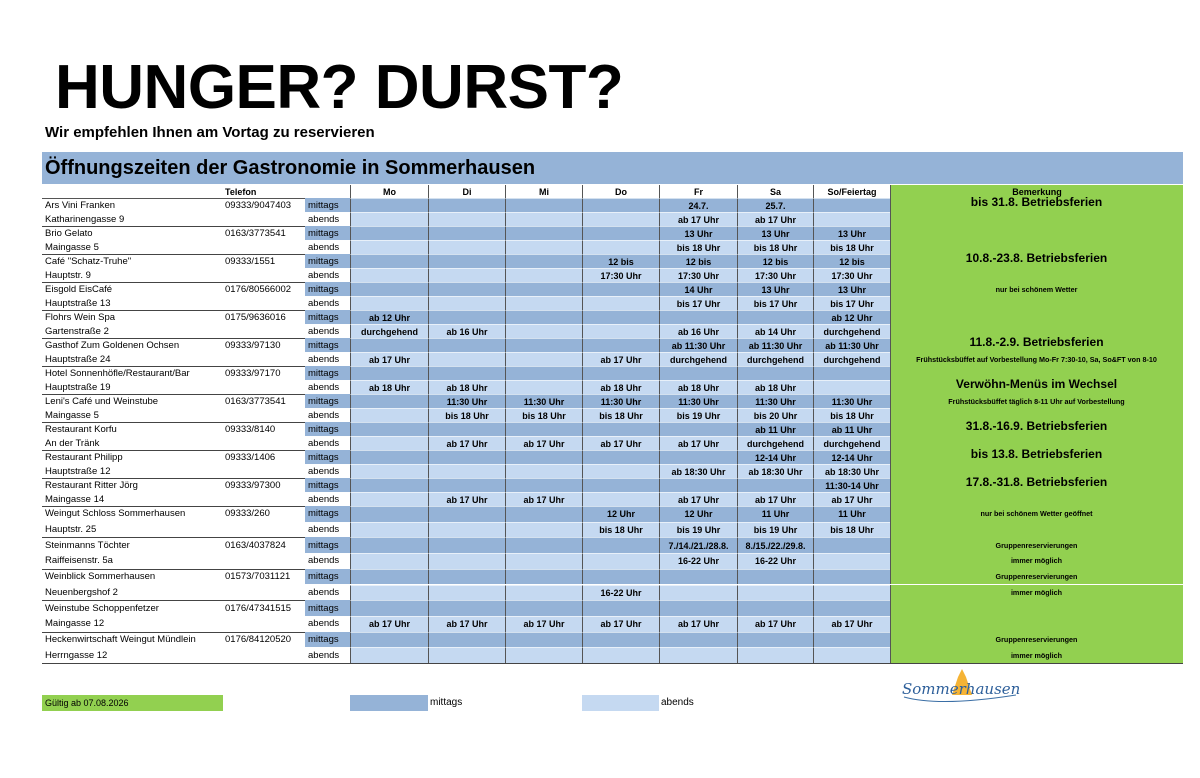  Describe the element at coordinates (1036, 545) in the screenshot. I see `remark: Gruppenreservierungen` at that location.